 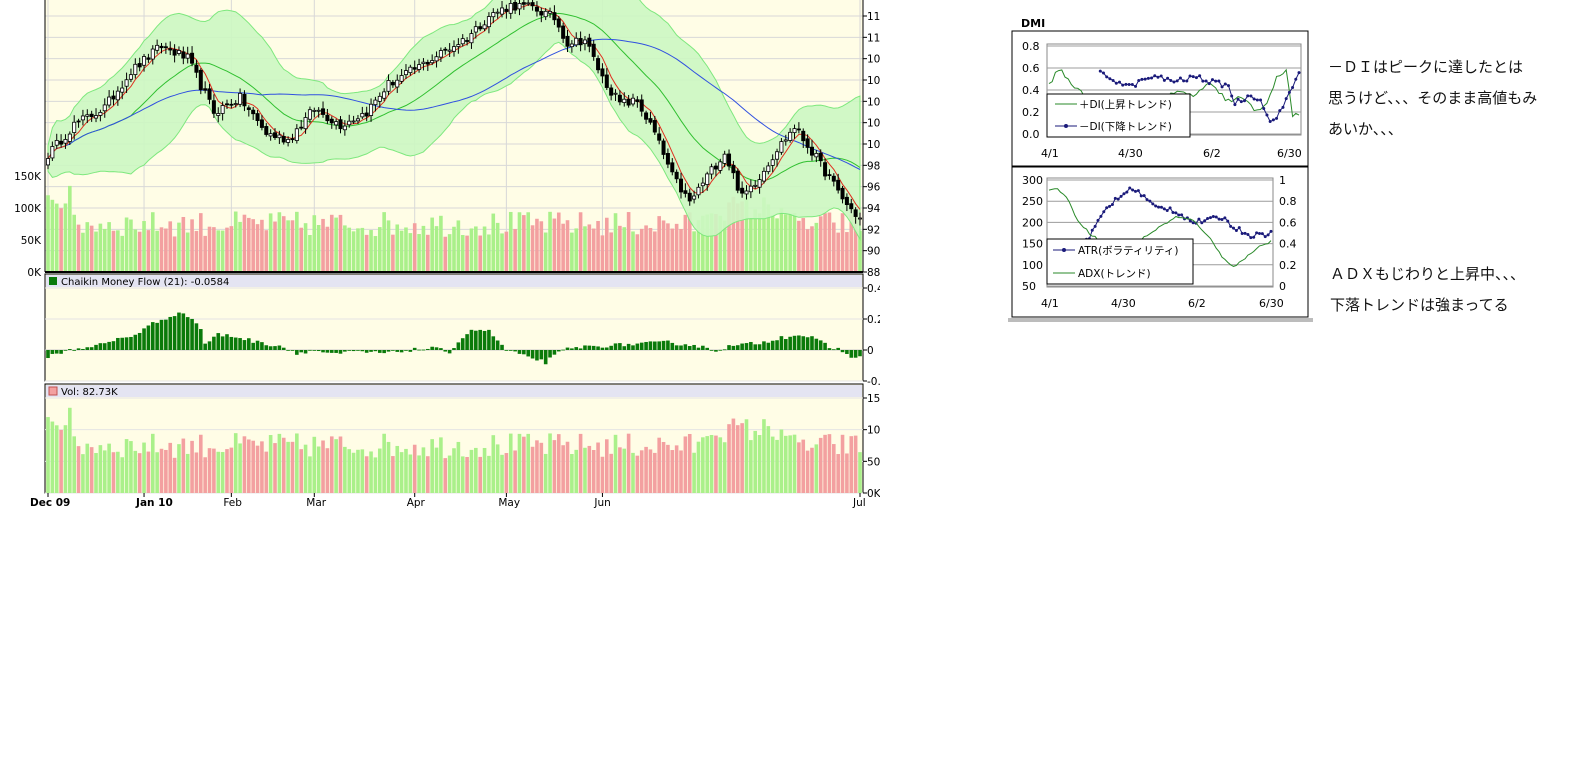 I want to click on atr-right-tick-label: 0.8, so click(x=1288, y=201).